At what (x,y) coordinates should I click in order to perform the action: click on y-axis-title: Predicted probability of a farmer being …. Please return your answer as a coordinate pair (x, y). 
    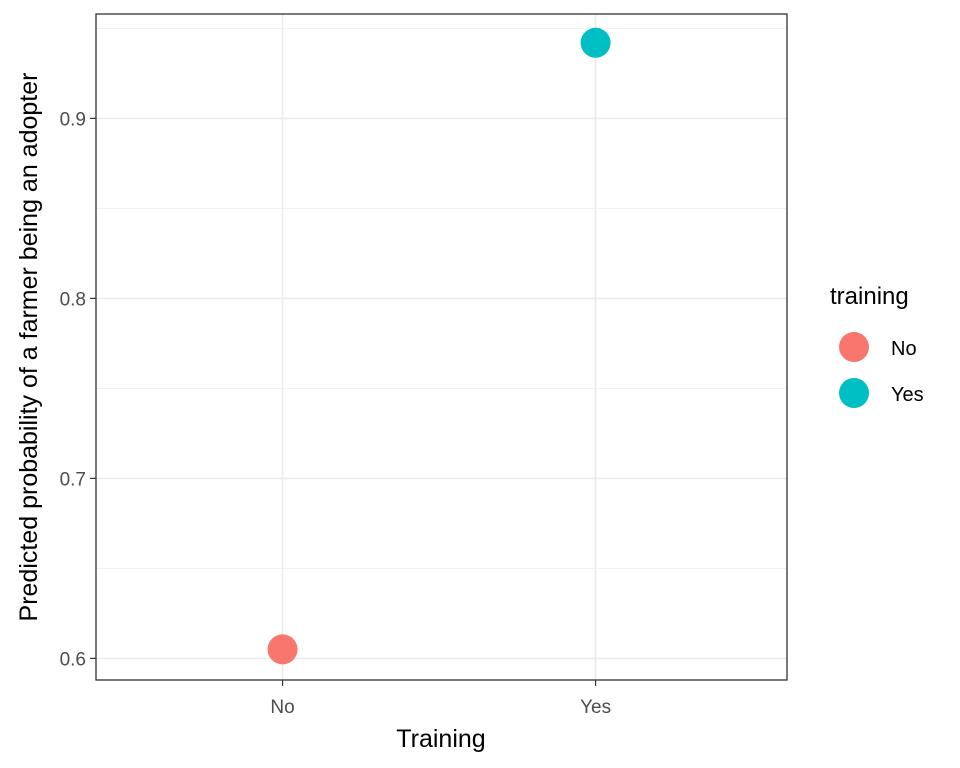
    Looking at the image, I should click on (29, 347).